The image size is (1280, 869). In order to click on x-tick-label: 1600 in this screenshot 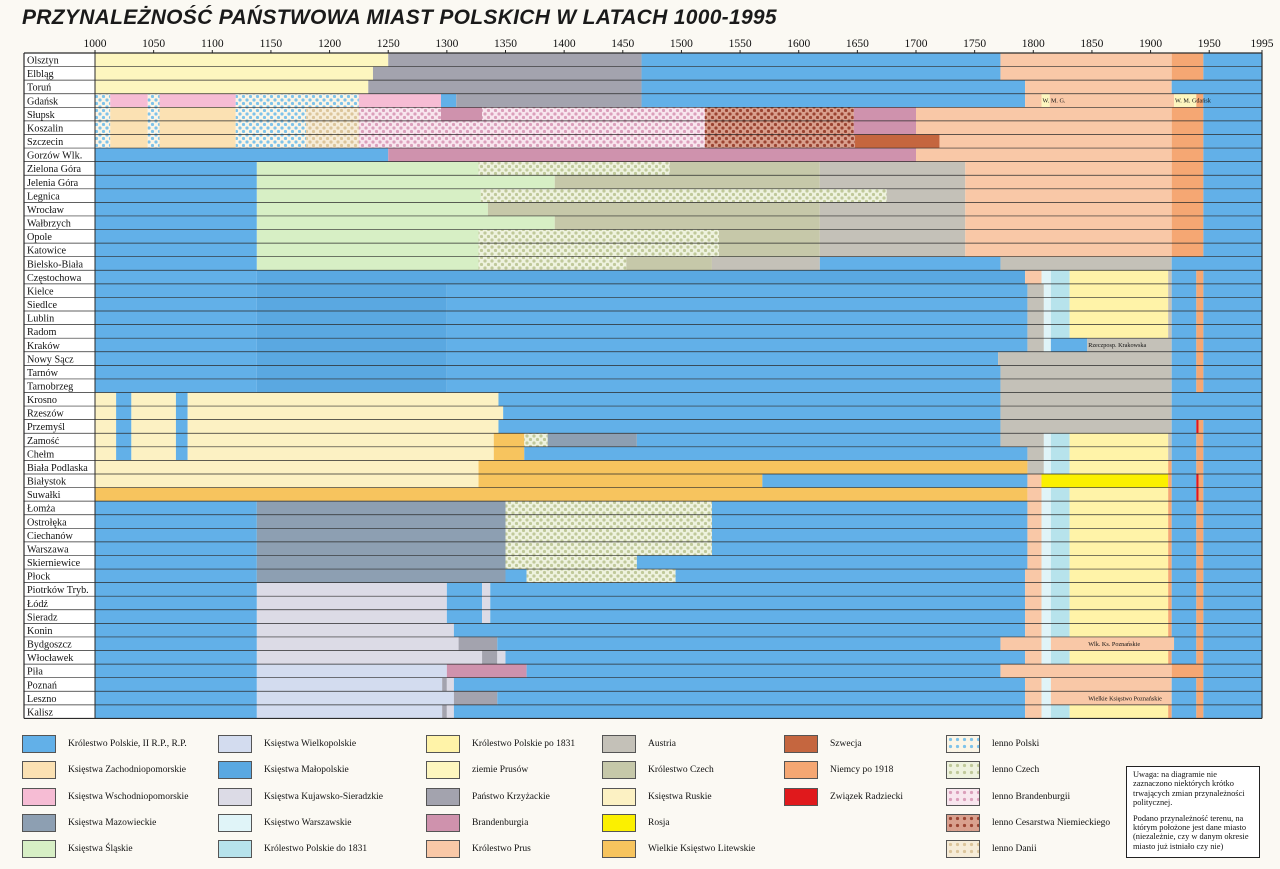, I will do `click(798, 44)`.